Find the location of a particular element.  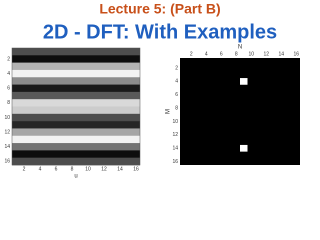

y-axis-label: M is located at coordinates (169, 111).